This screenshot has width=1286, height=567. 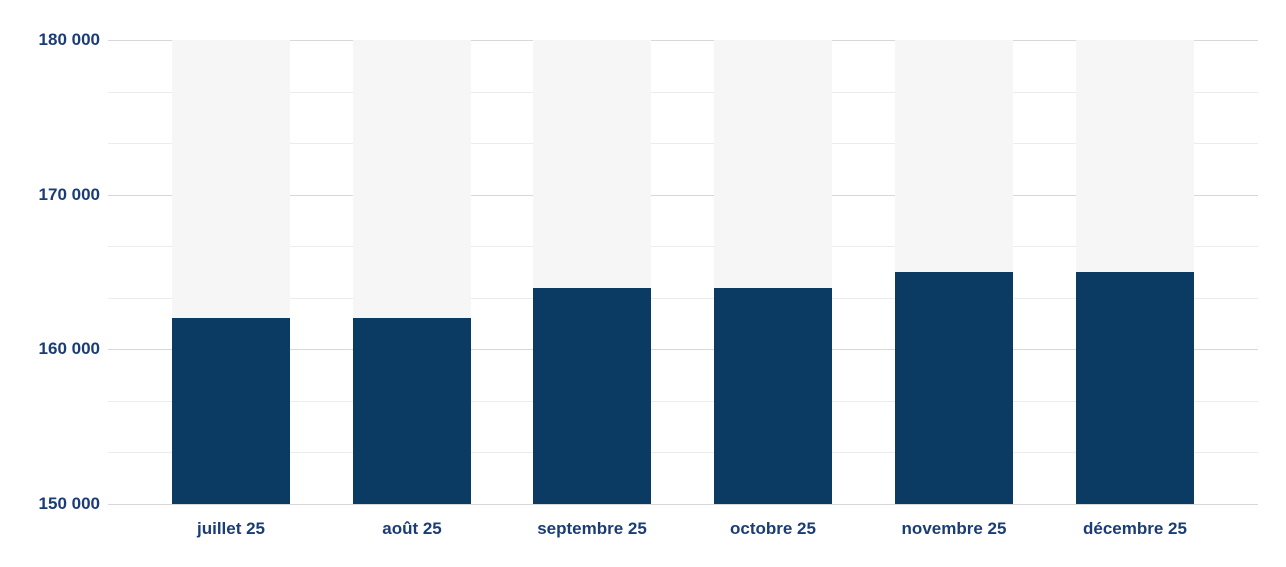 What do you see at coordinates (592, 528) in the screenshot?
I see `x-axis-category-label: septembre 25` at bounding box center [592, 528].